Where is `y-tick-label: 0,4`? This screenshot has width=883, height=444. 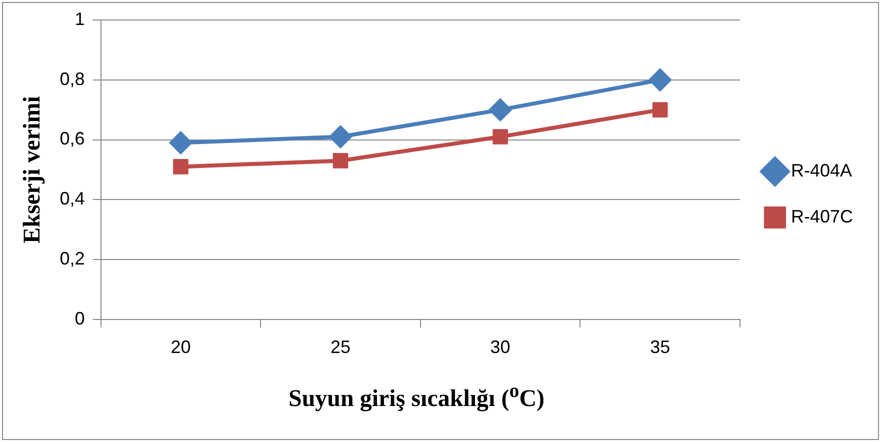 y-tick-label: 0,4 is located at coordinates (72, 198).